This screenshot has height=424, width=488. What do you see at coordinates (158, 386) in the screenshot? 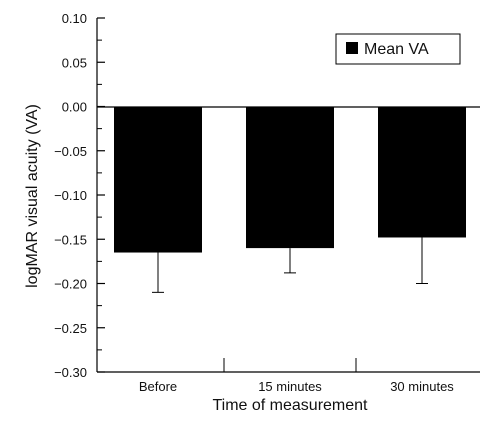
I see `x-tick-label: Before` at bounding box center [158, 386].